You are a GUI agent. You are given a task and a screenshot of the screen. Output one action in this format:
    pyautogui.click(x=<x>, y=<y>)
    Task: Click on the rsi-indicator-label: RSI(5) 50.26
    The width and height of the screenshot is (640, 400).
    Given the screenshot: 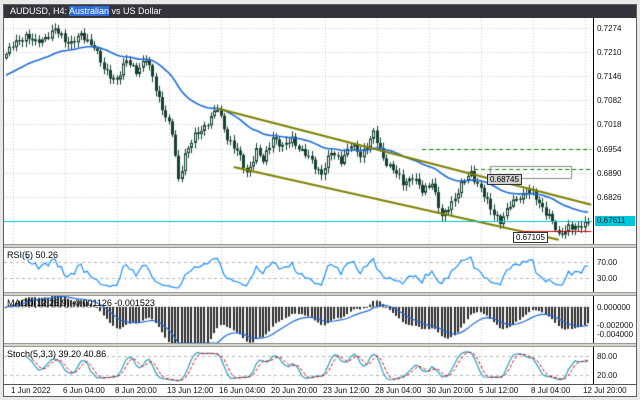 What is the action you would take?
    pyautogui.click(x=33, y=255)
    